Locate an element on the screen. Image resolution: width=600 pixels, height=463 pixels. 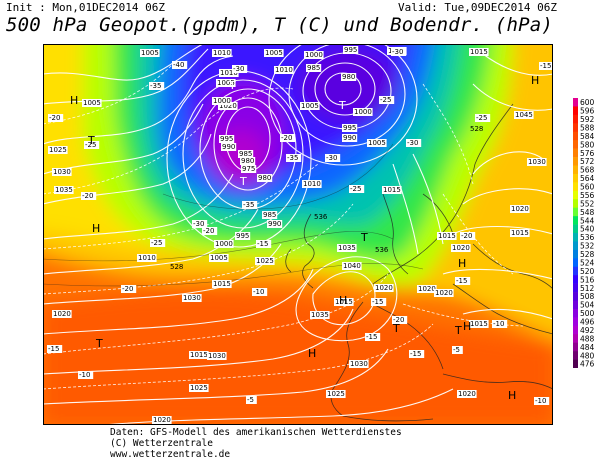
scale-label: 552 is located at coordinates (587, 203).